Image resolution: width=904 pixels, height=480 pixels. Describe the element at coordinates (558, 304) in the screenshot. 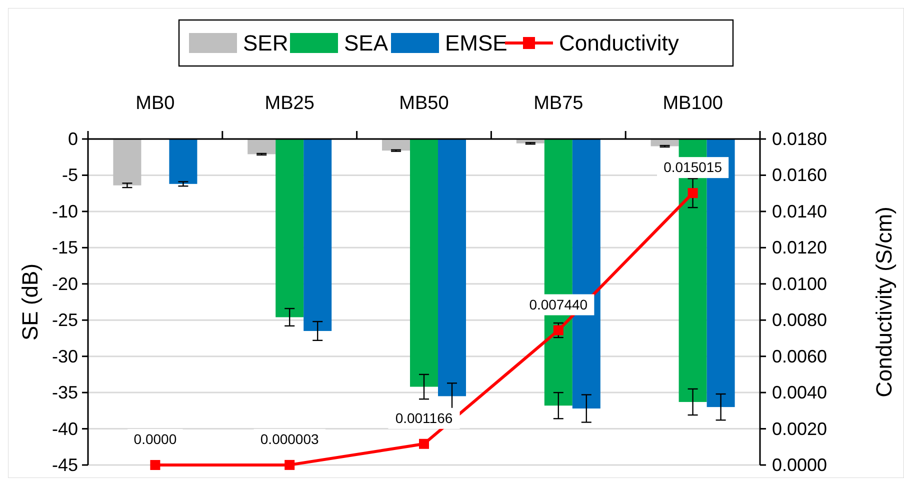

I see `data-label: 0.007440` at that location.